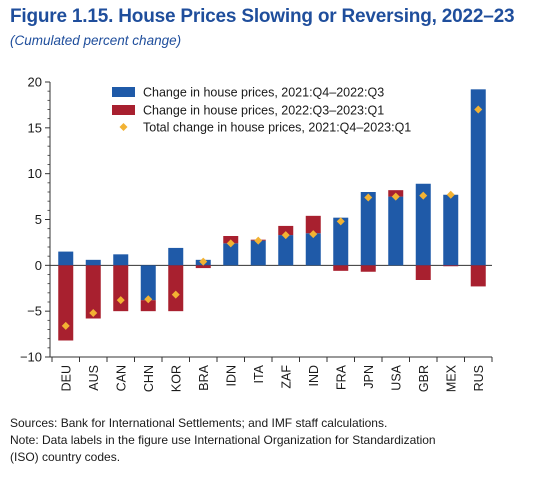  I want to click on x-tick-label: ZAF, so click(286, 377).